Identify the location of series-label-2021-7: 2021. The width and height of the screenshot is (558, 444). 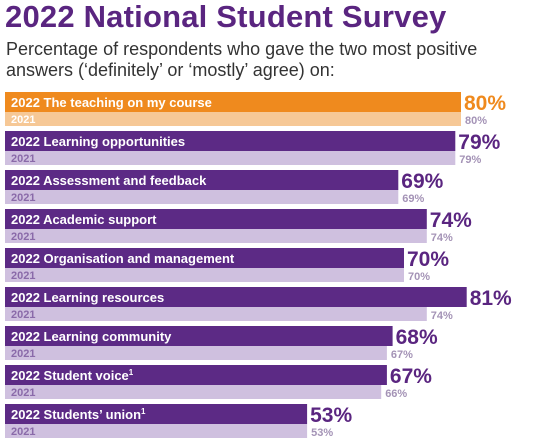
(23, 354).